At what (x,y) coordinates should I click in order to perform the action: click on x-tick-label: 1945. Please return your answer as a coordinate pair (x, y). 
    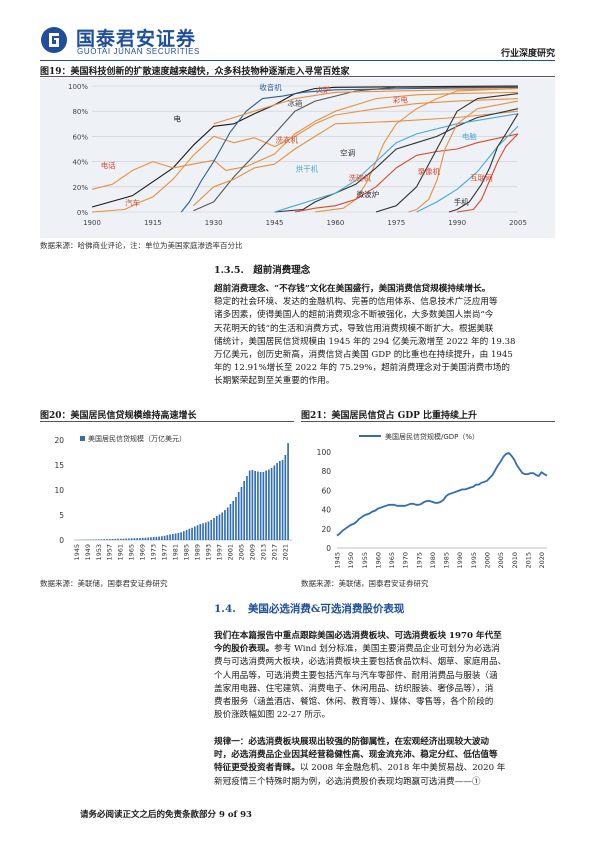
    Looking at the image, I should click on (338, 560).